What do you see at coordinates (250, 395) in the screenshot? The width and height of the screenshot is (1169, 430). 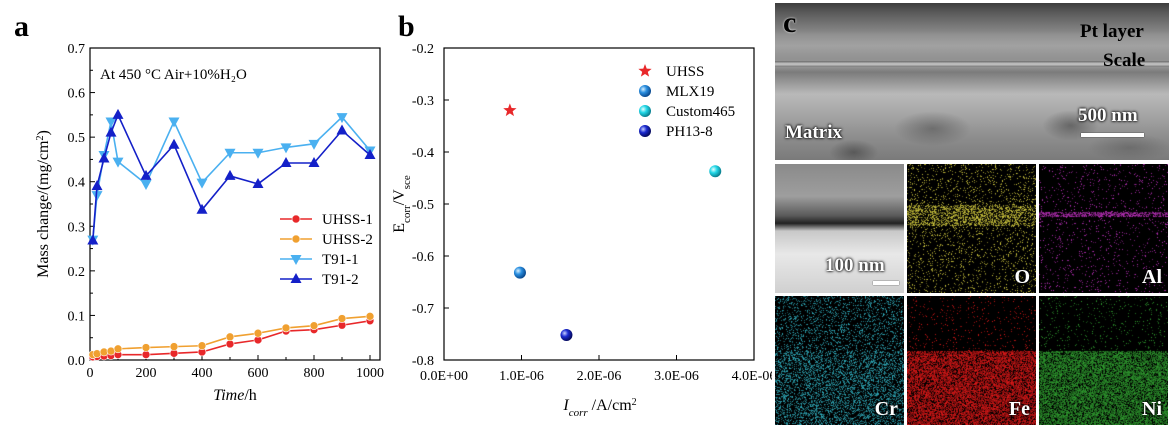 I see `x-label-unit: /h` at bounding box center [250, 395].